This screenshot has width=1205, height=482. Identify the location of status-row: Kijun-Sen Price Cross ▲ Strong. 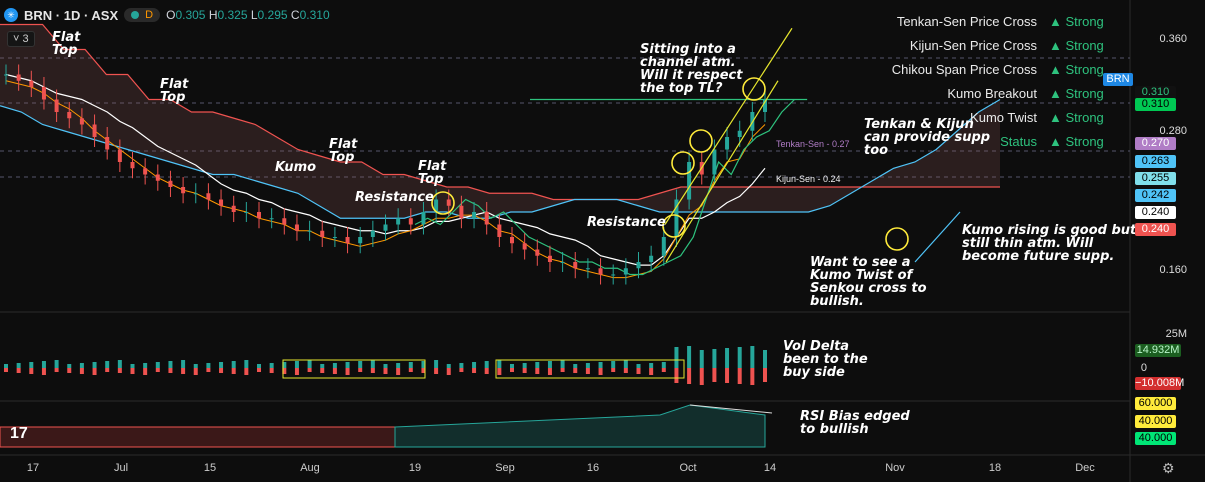
(995, 45).